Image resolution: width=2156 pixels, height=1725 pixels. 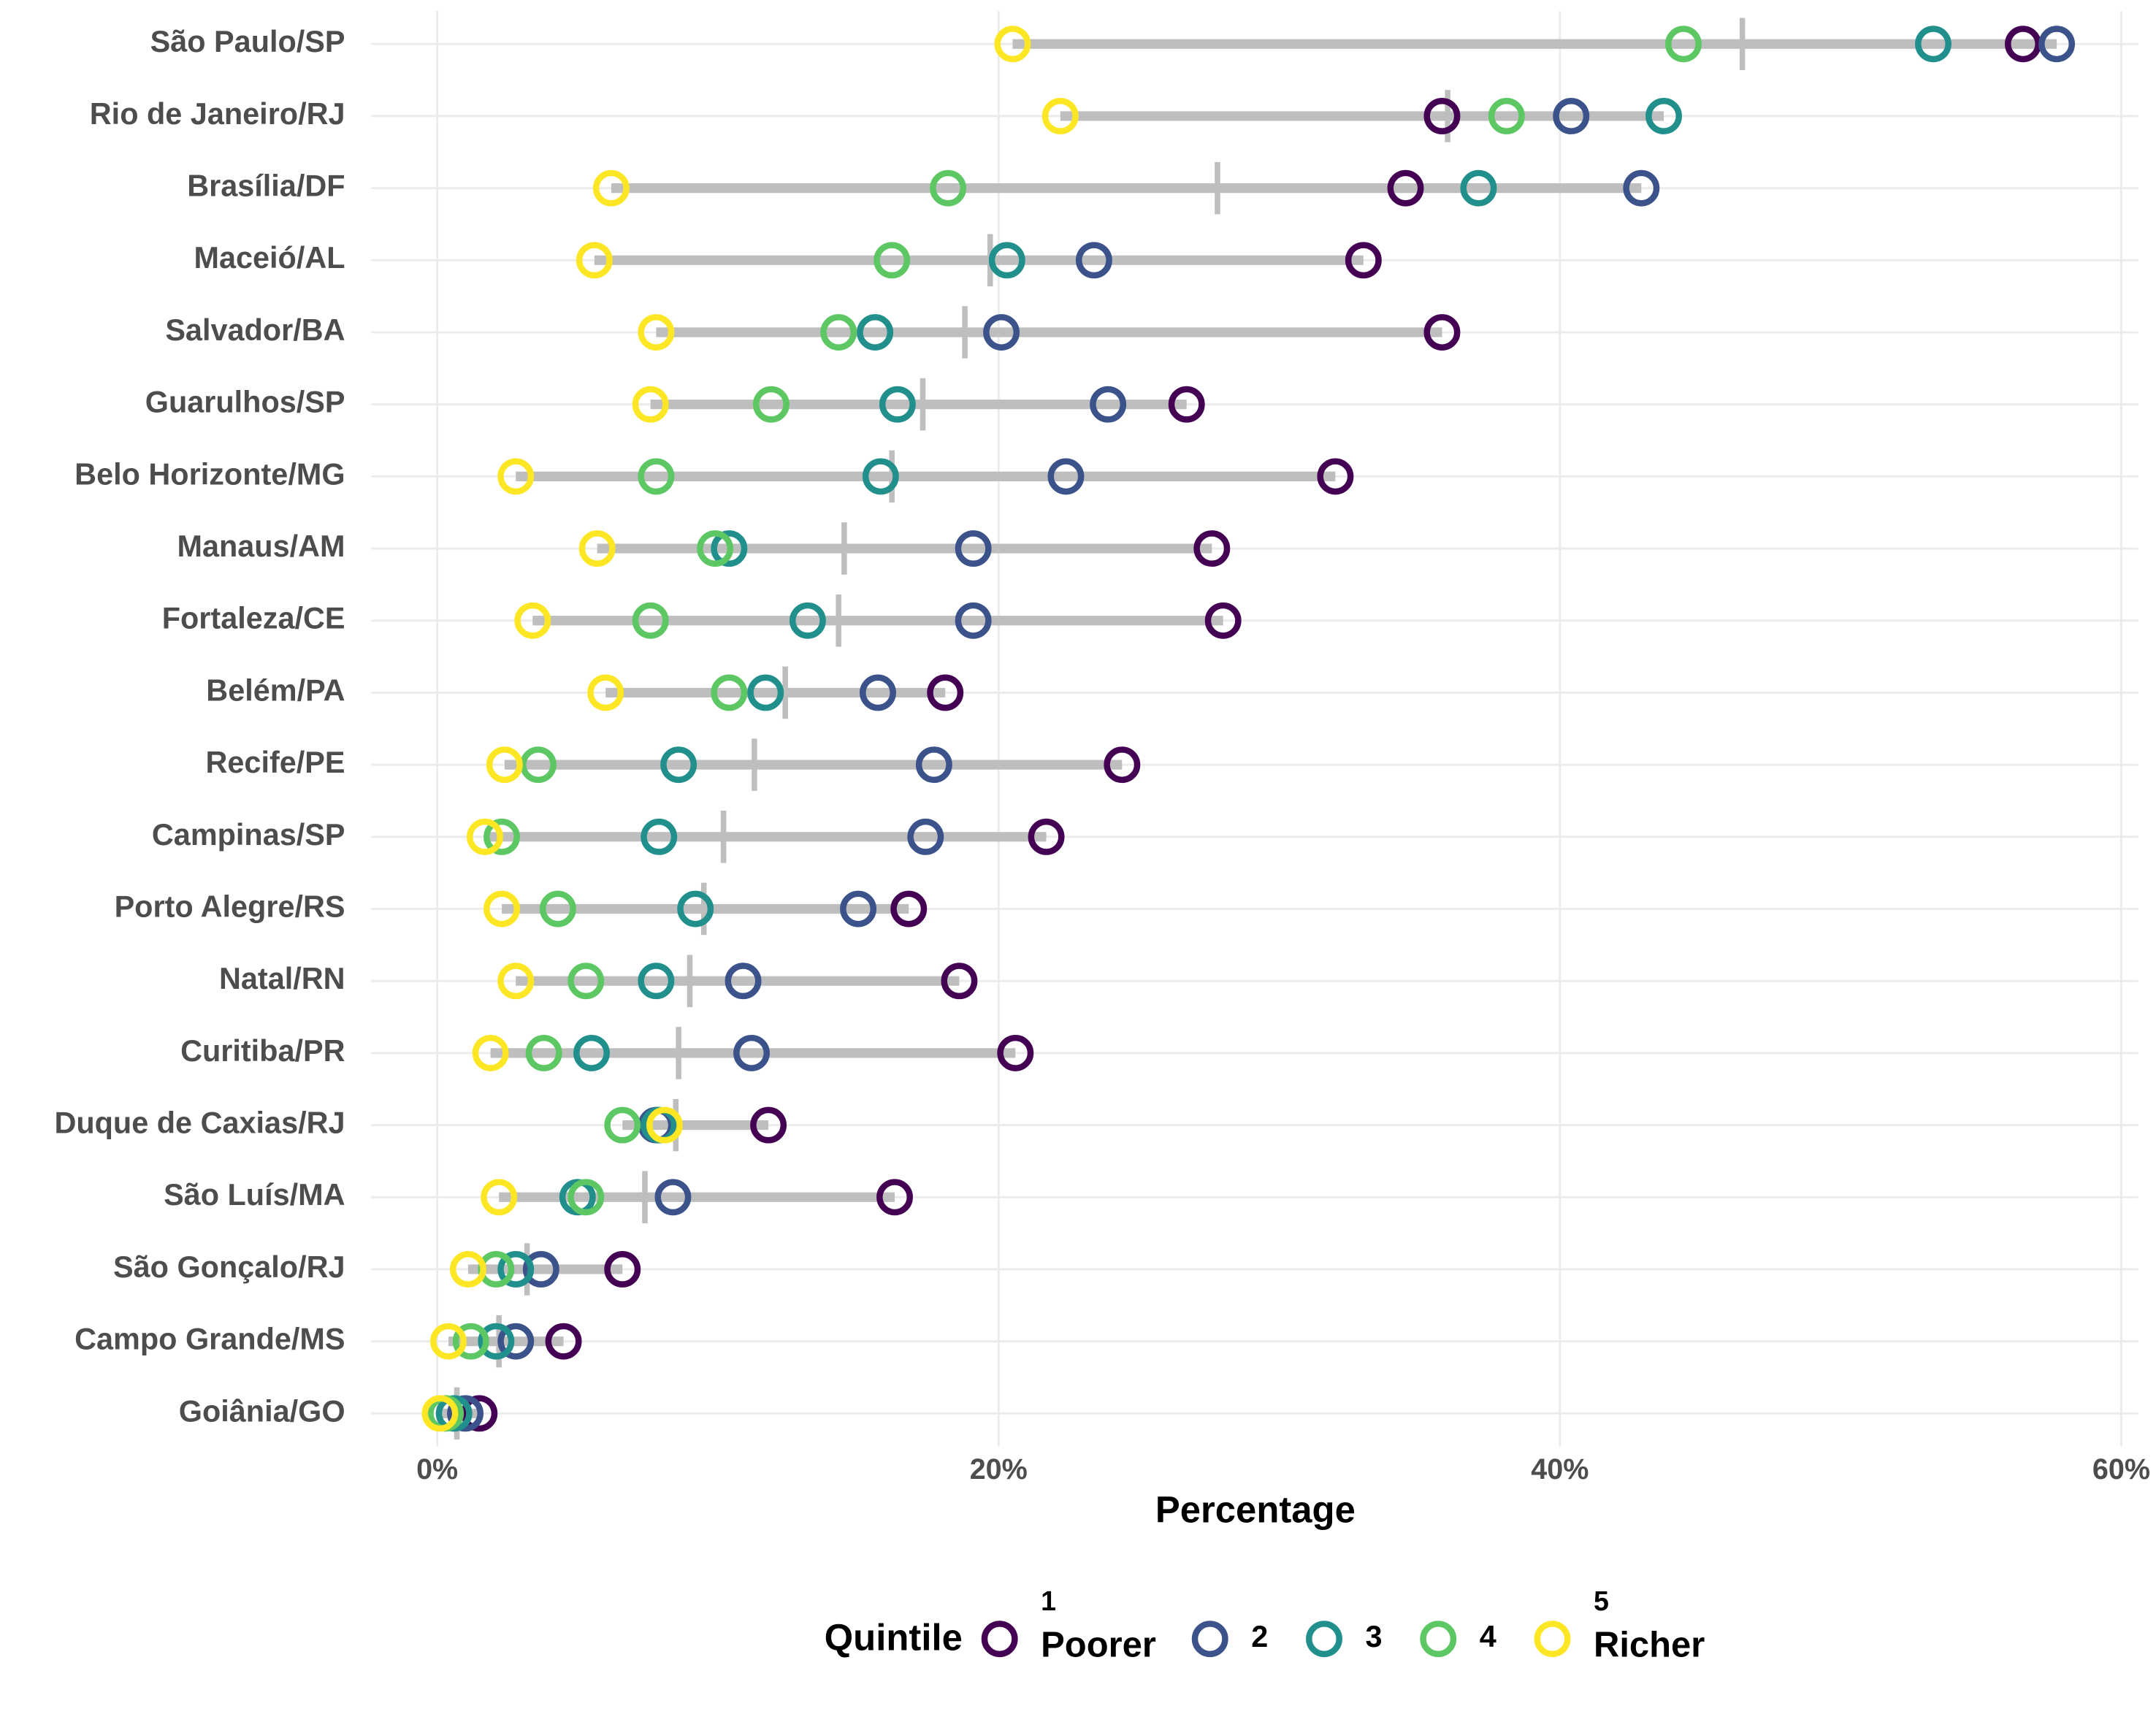 I want to click on legend-label: 2, so click(x=1260, y=1636).